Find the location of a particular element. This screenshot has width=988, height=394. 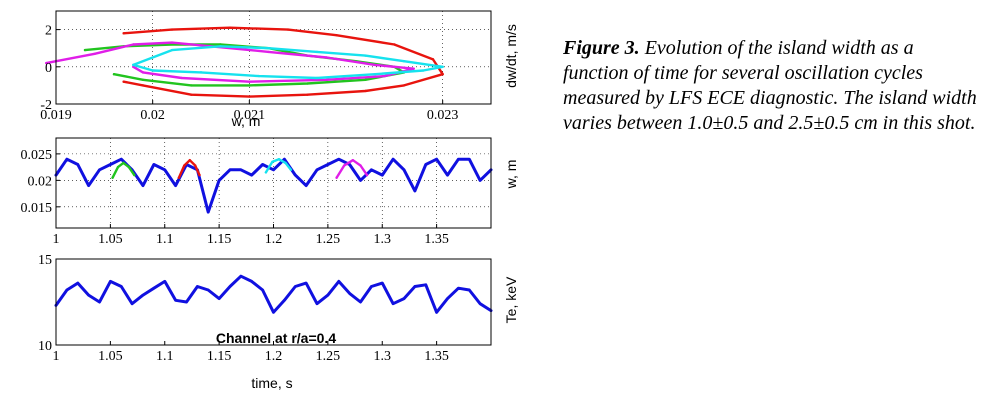

y-tick-label: -2 is located at coordinates (46, 105).